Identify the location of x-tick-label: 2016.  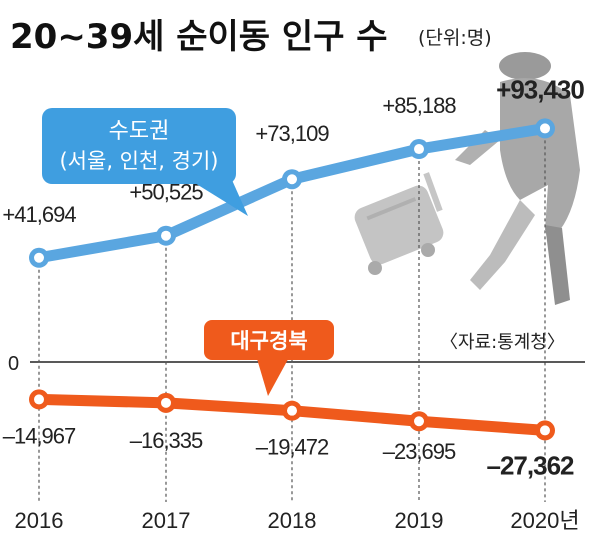
(39, 520).